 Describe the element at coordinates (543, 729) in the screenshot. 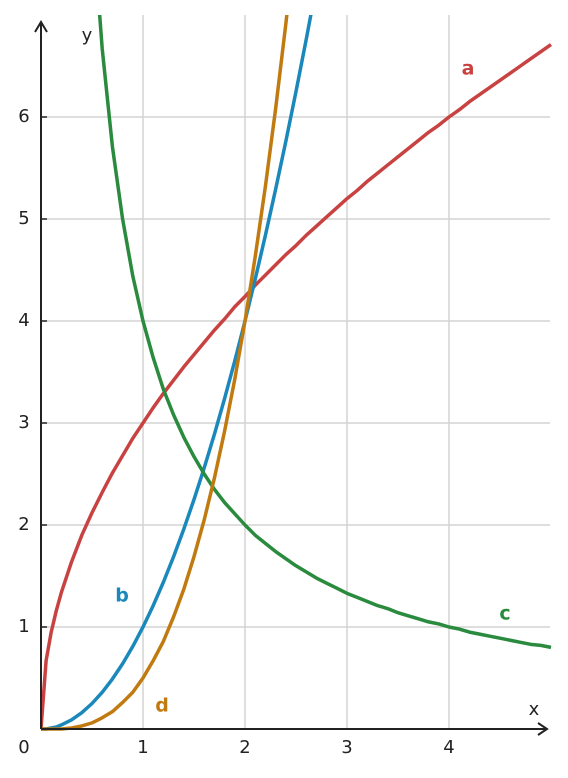

I see `x-arrow` at that location.